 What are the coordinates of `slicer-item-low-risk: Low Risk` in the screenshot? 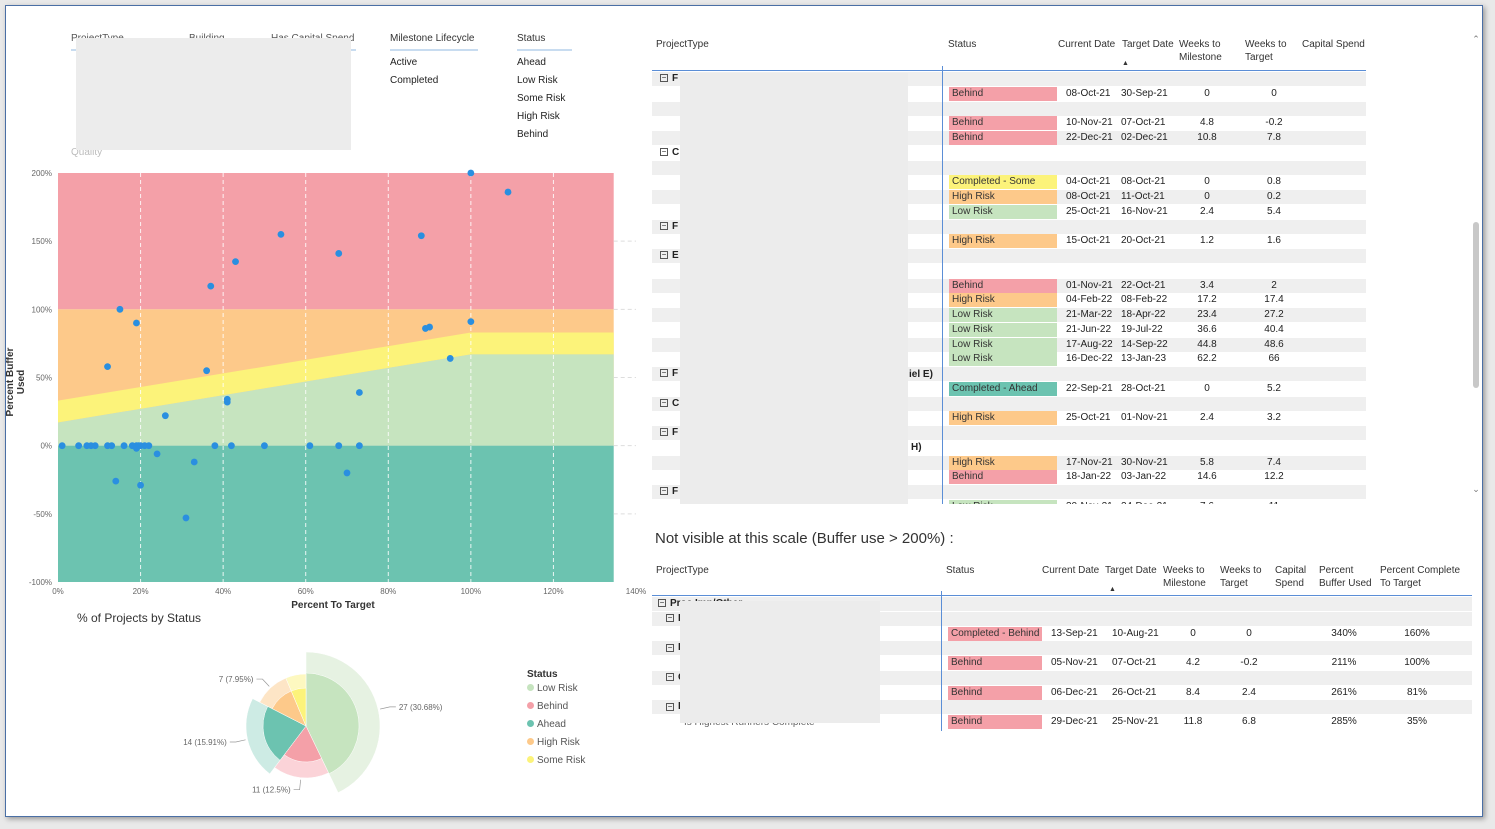 It's located at (537, 80).